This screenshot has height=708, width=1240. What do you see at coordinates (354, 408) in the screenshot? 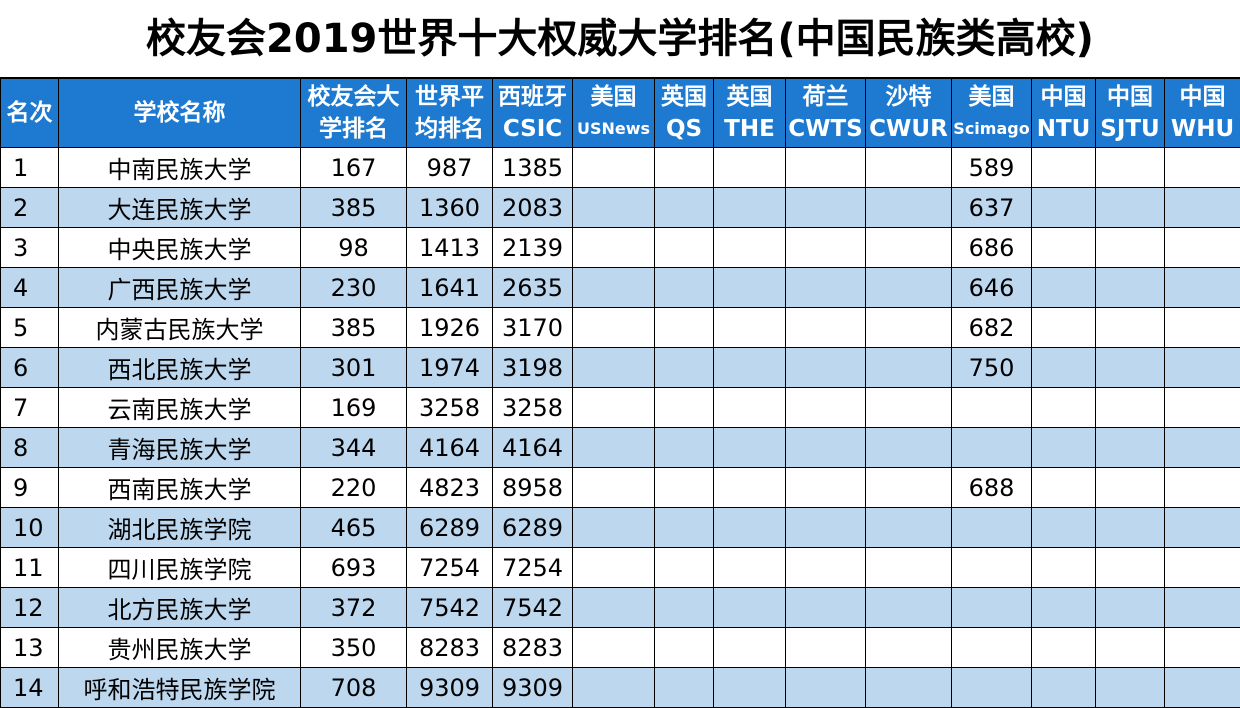
I see `ranking-value-cell: 169` at bounding box center [354, 408].